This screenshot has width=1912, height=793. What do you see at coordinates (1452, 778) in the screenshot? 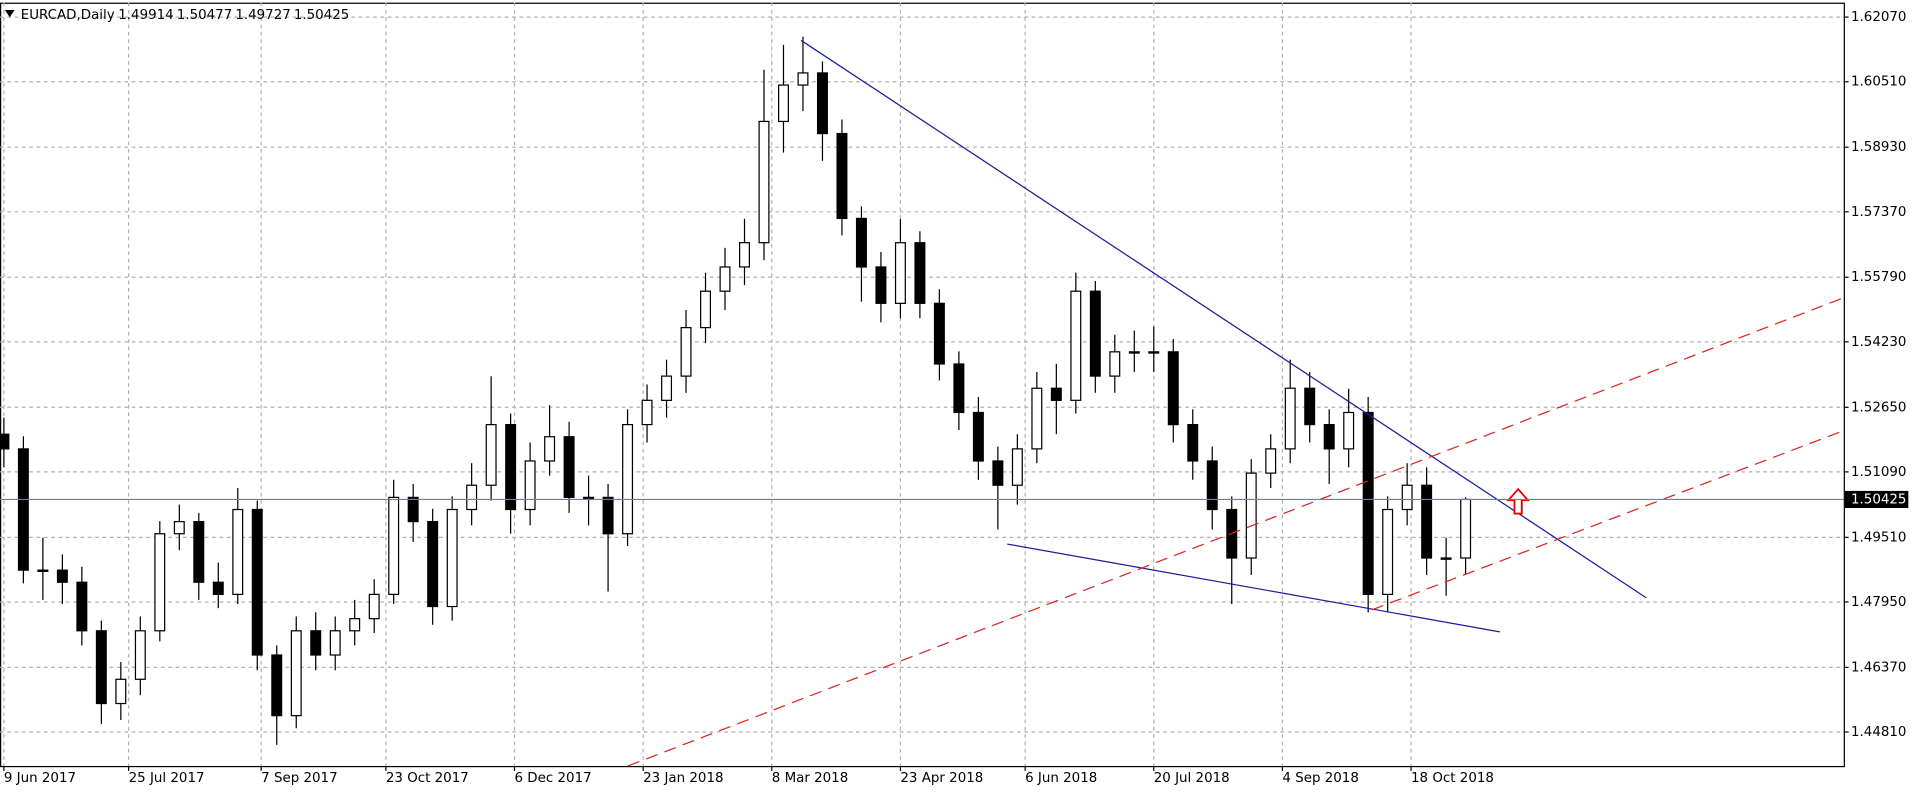
I see `x-tick-label: 18 Oct 2018` at bounding box center [1452, 778].